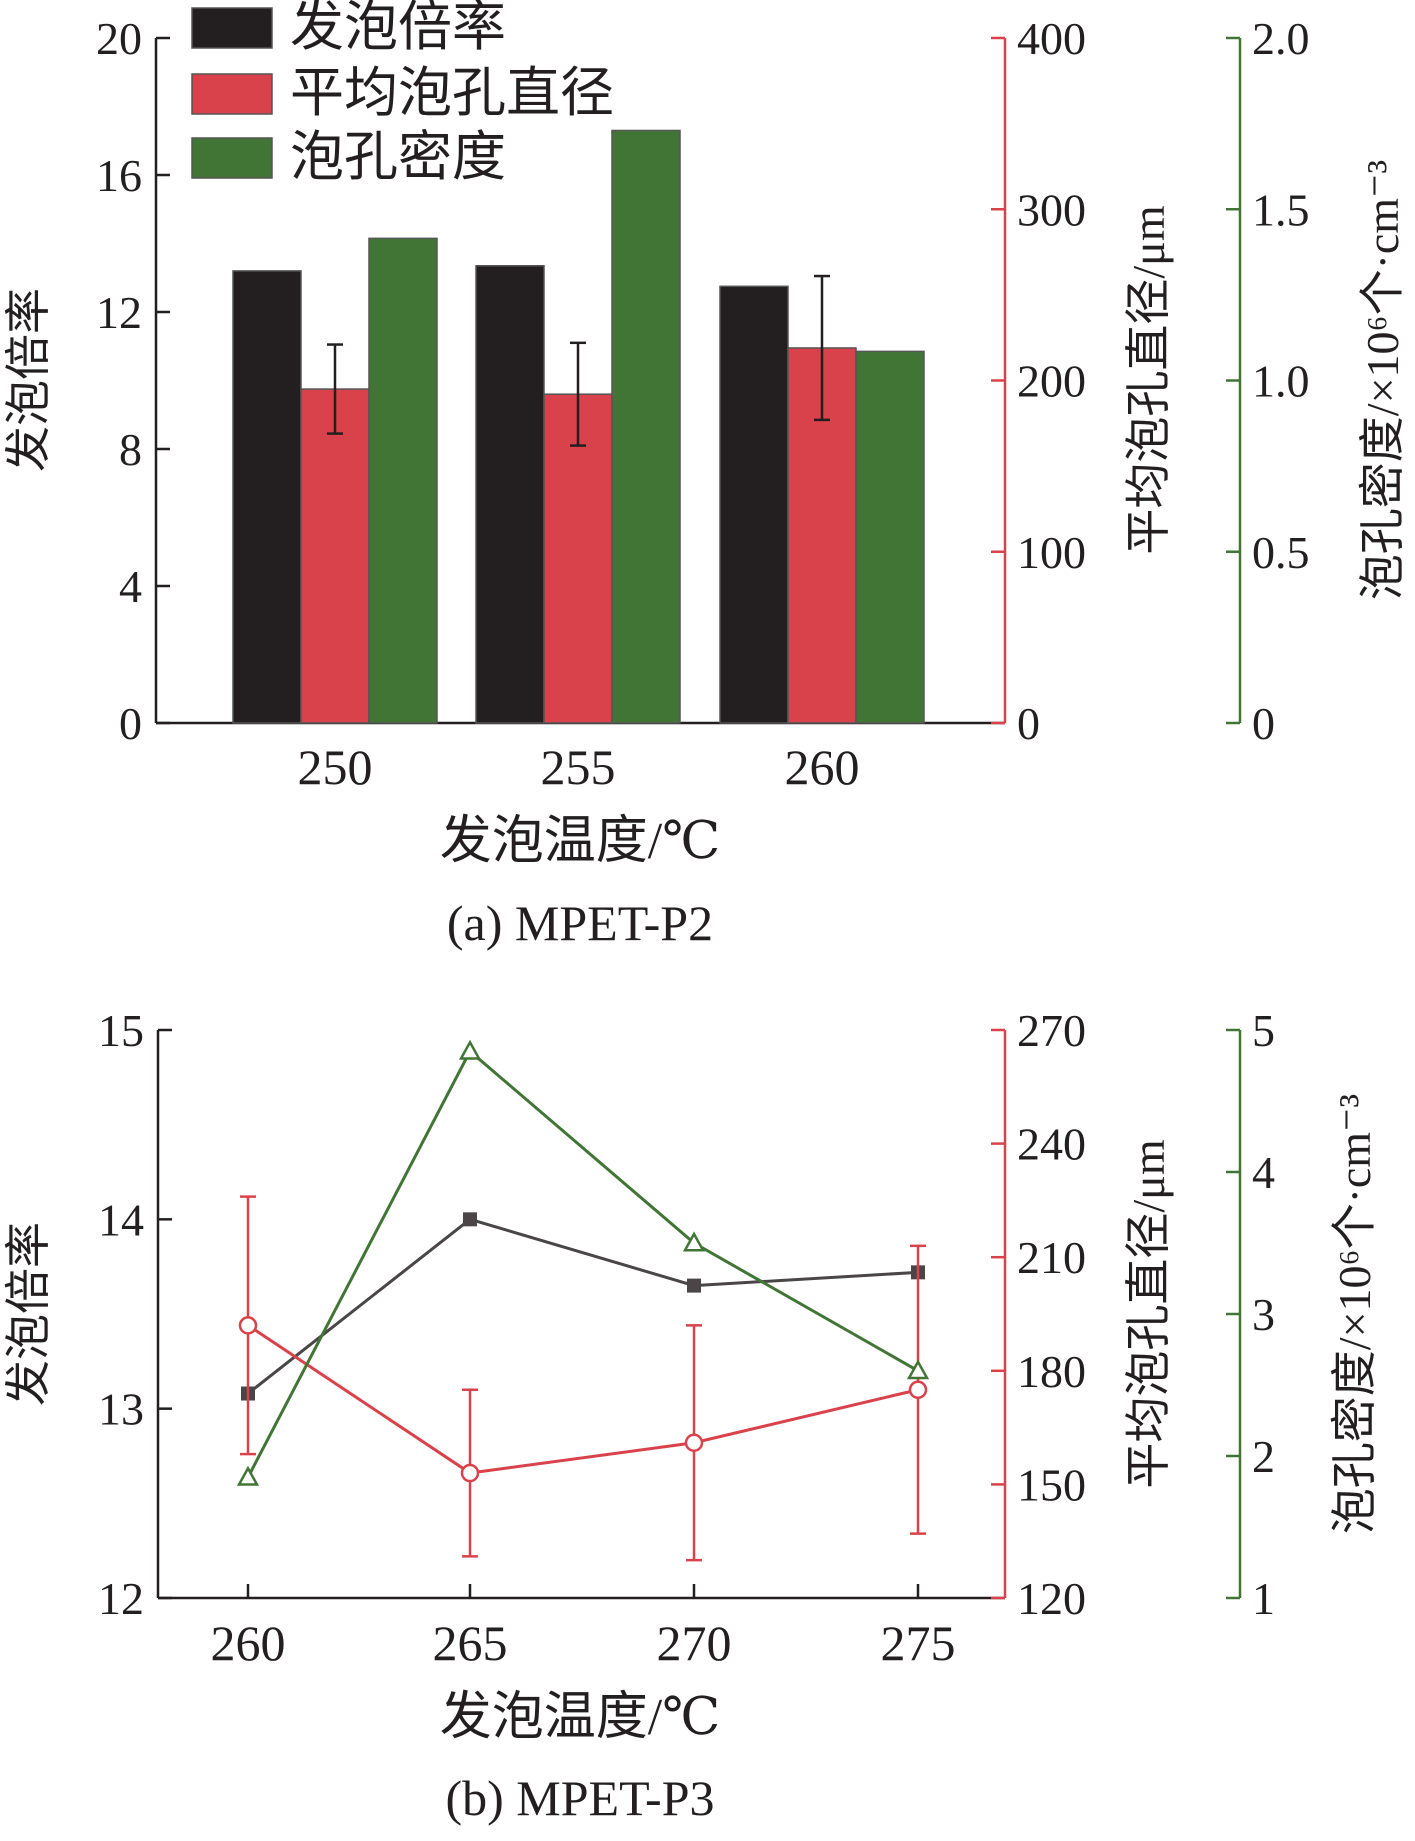 The height and width of the screenshot is (1841, 1415). Describe the element at coordinates (248, 1643) in the screenshot. I see `x-tick-label-b: 260` at that location.